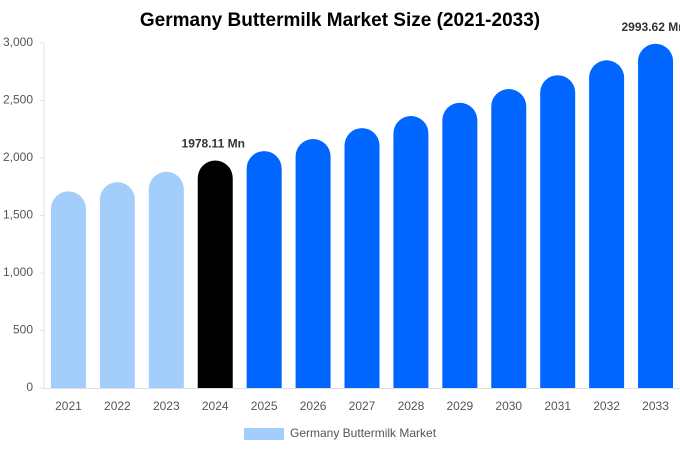 This screenshot has width=680, height=450. I want to click on x-tick-label: 2021, so click(68, 406).